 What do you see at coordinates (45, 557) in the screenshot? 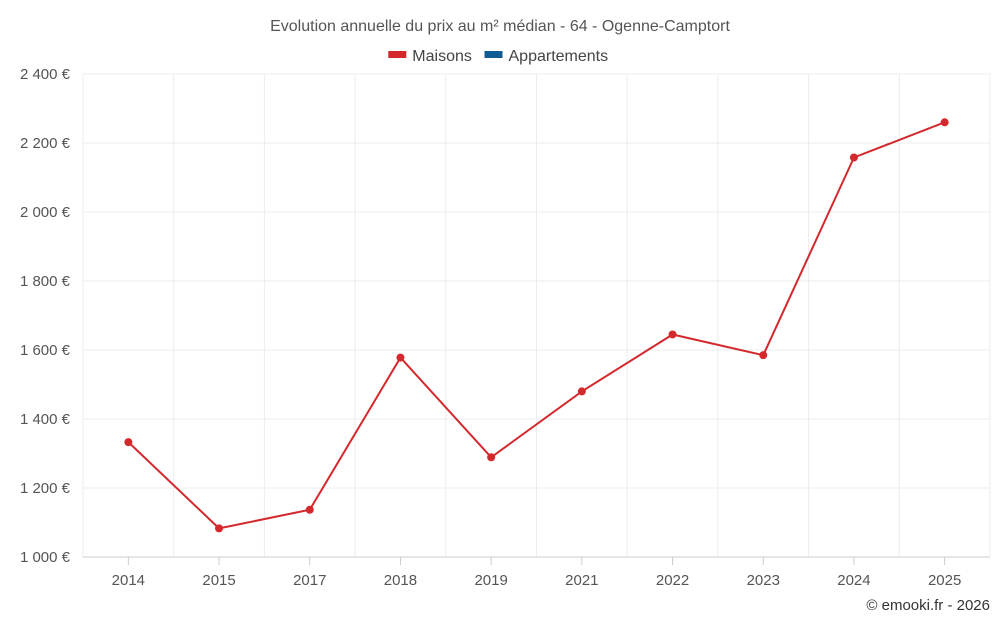
I see `y-tick-label: 1 000 €` at bounding box center [45, 557].